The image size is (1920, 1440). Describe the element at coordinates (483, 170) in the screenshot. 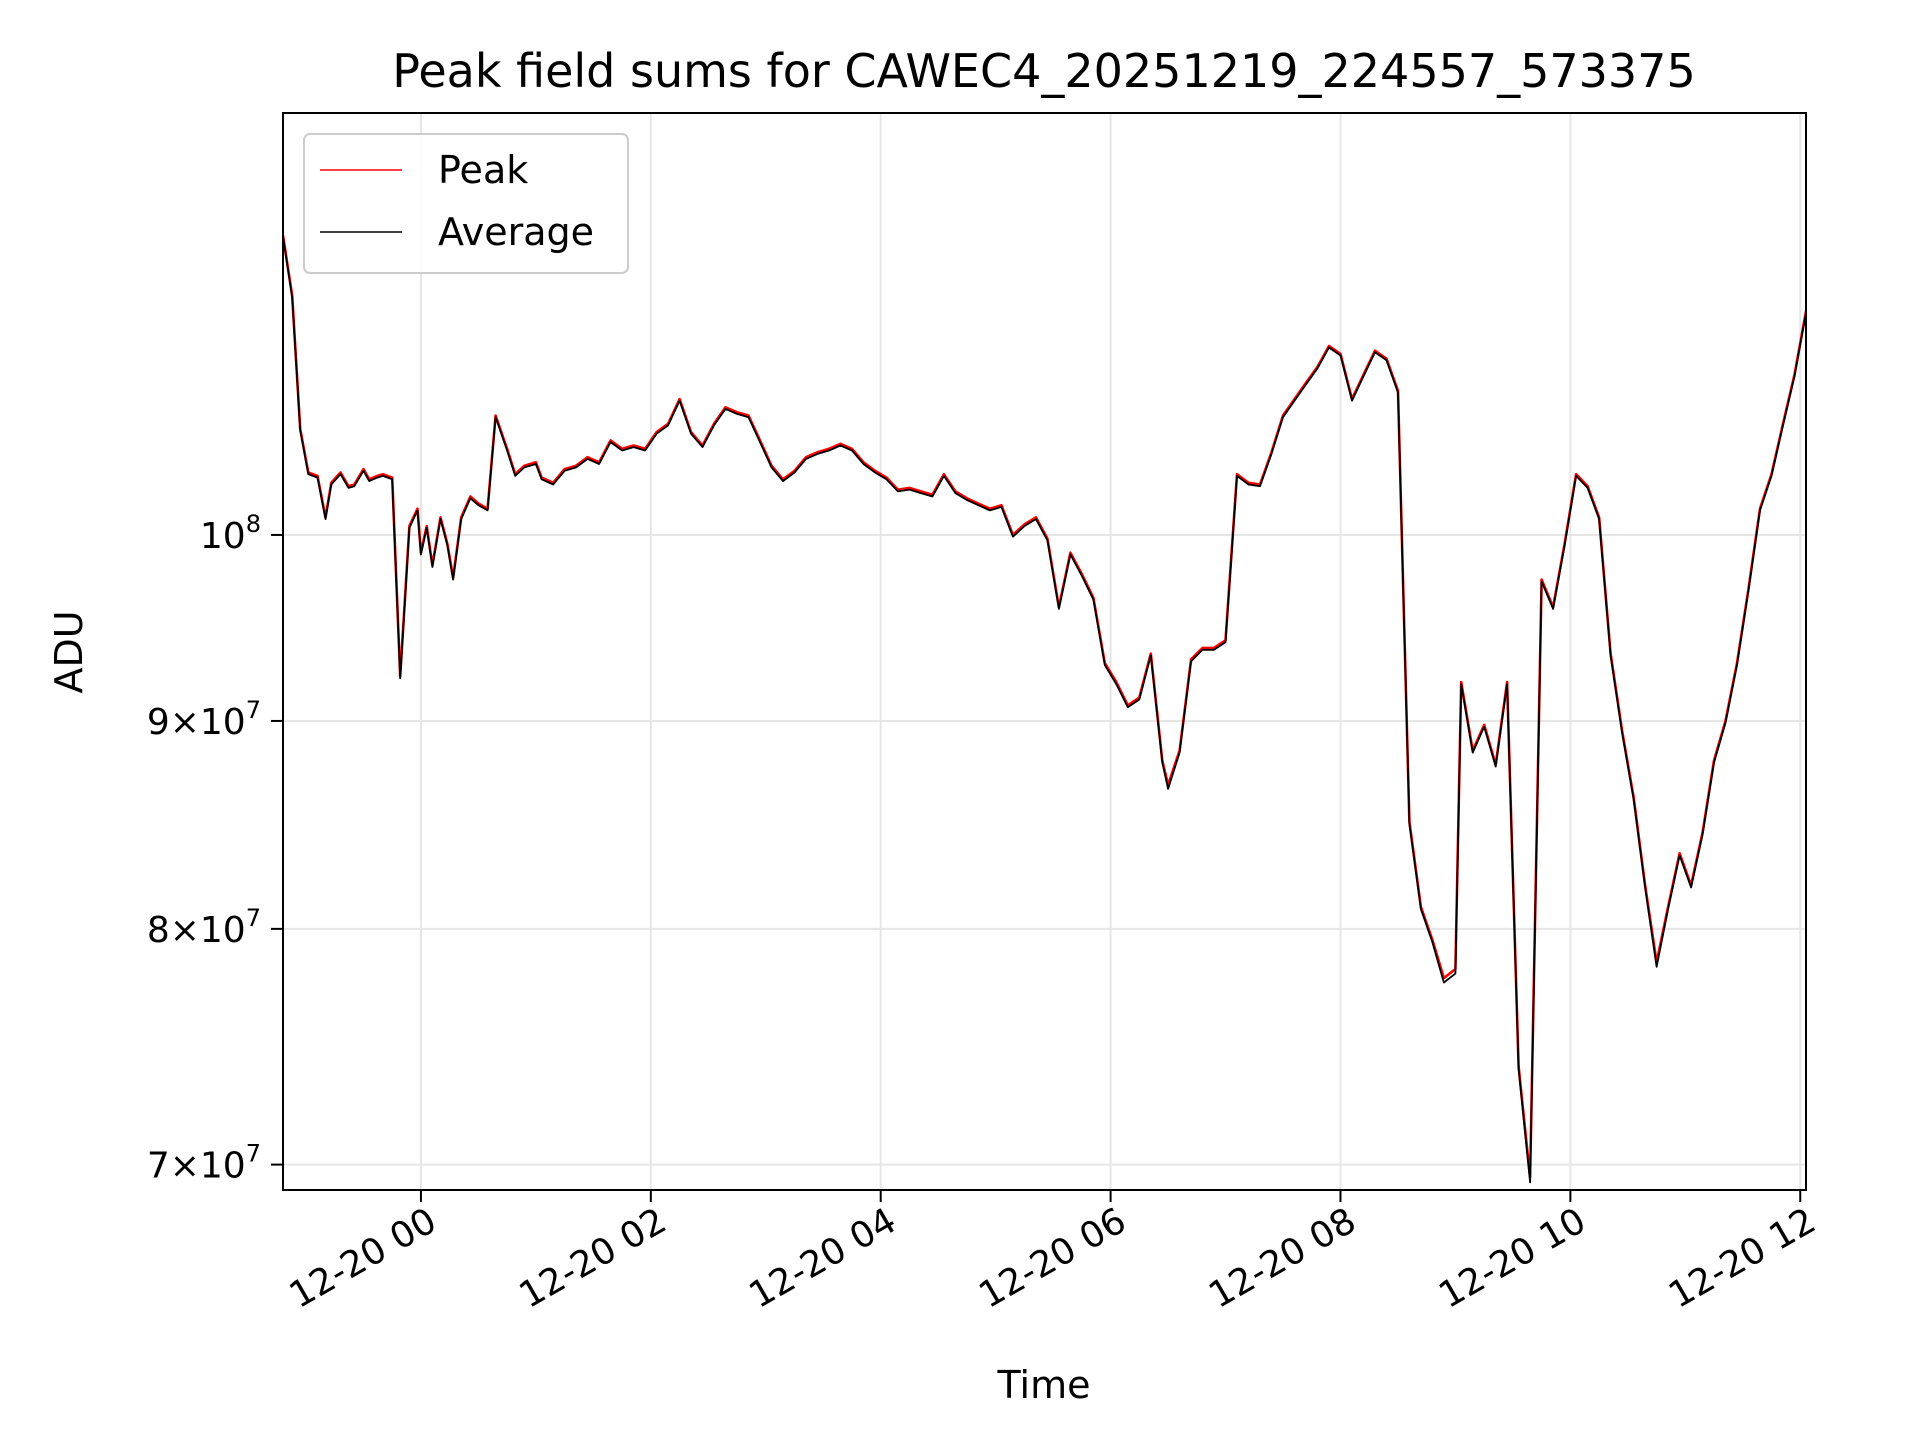

I see `legend-label-peak: Peak` at that location.